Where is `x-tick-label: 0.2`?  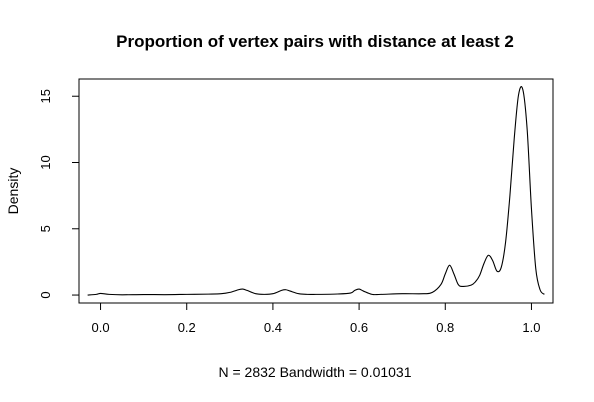
x-tick-label: 0.2 is located at coordinates (187, 327).